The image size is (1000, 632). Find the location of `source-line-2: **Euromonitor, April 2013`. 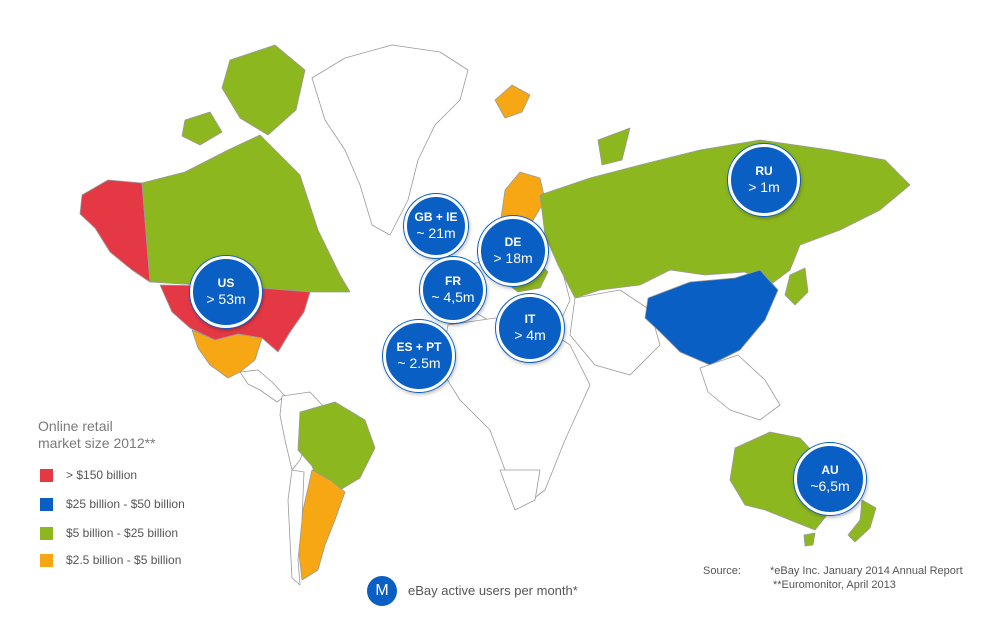

source-line-2: **Euromonitor, April 2013 is located at coordinates (834, 585).